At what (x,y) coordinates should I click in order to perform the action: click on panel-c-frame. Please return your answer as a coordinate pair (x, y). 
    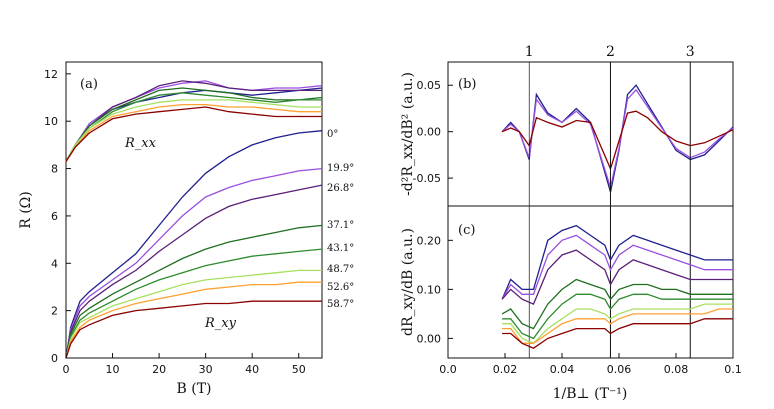
    Looking at the image, I should click on (590, 282).